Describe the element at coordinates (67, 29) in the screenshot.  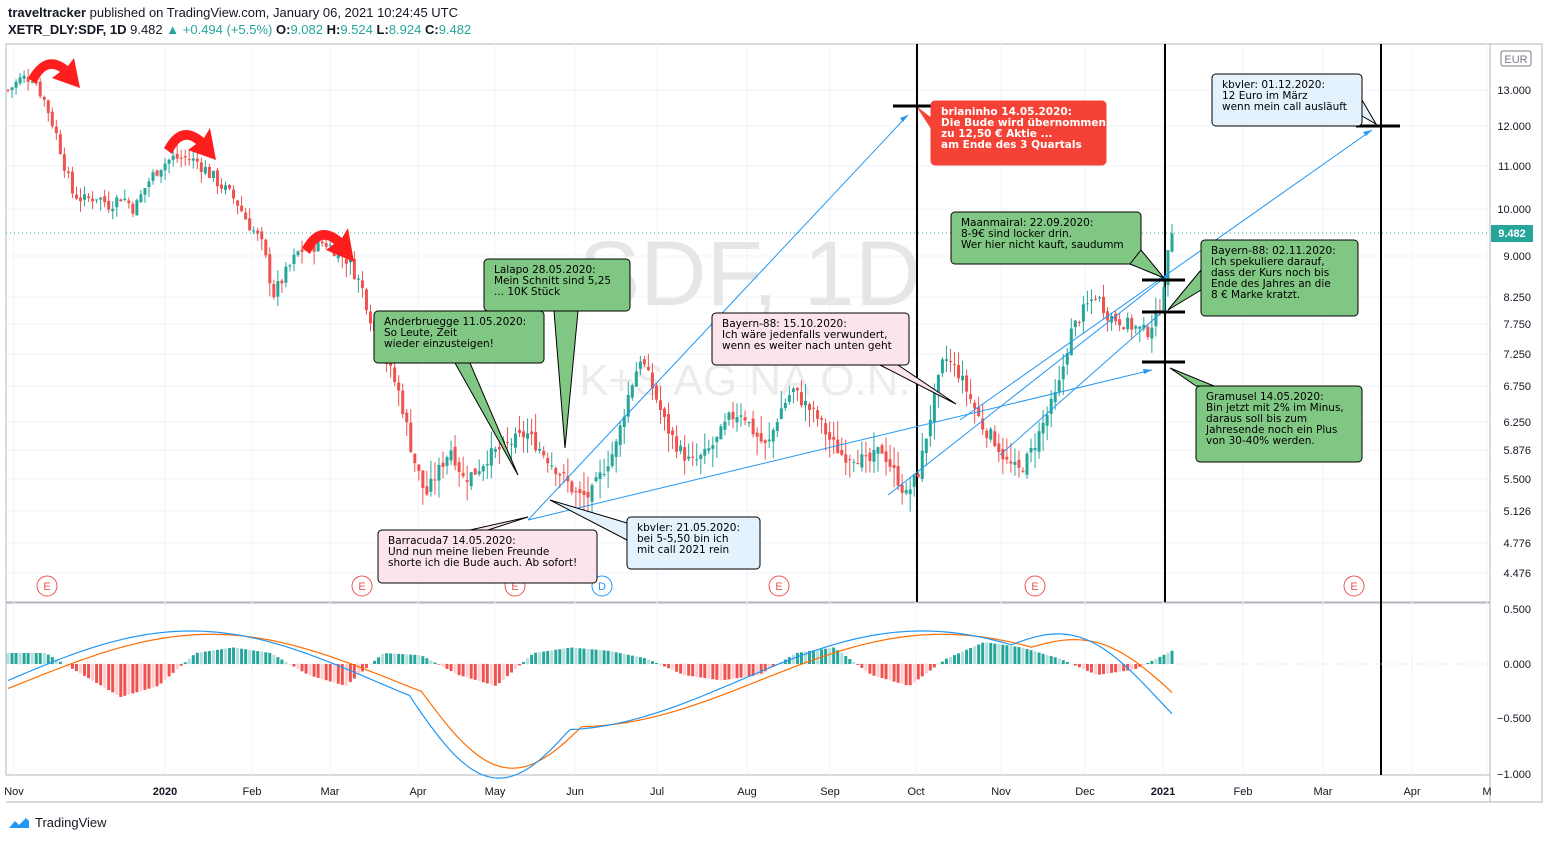
I see `symbol-label: XETR_DLY:SDF, 1D` at that location.